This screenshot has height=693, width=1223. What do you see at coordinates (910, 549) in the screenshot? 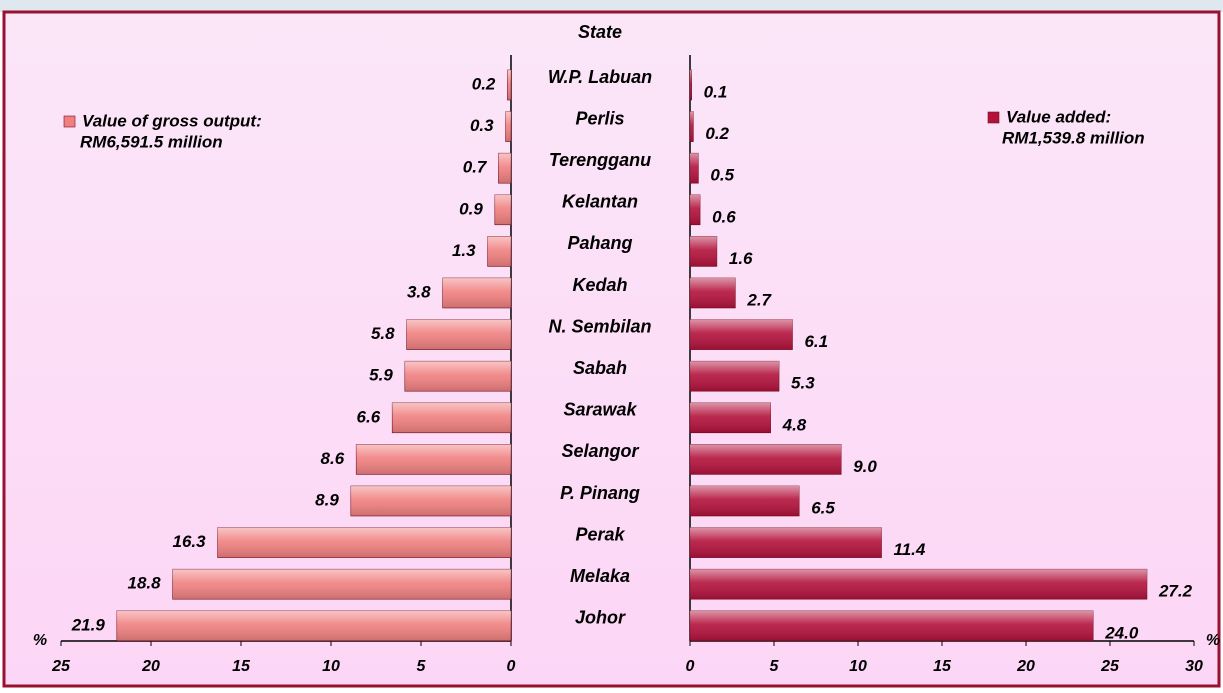
I see `value-label: 11.4` at bounding box center [910, 549].